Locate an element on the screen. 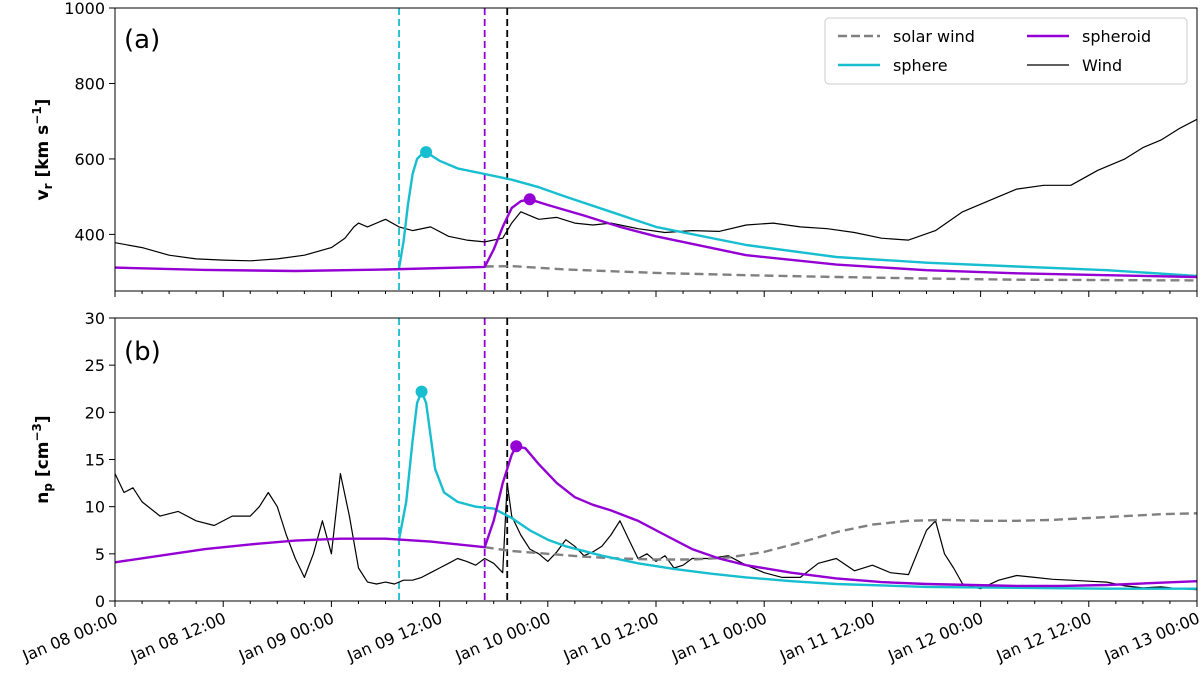  x-tick-label: Jan 08 12:00 is located at coordinates (178, 636).